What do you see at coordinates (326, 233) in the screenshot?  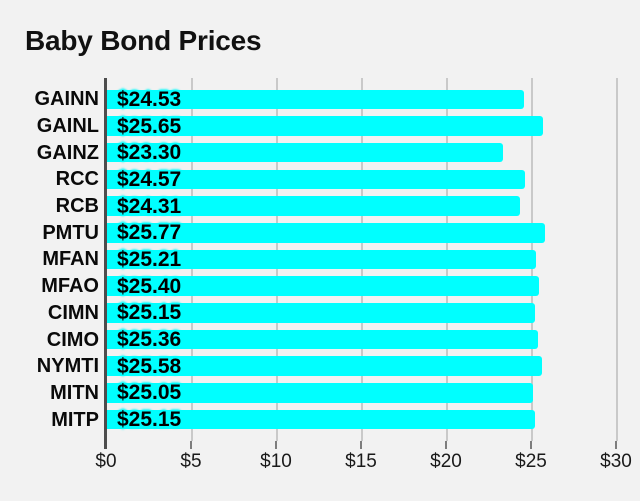 I see `bar: $25.77` at bounding box center [326, 233].